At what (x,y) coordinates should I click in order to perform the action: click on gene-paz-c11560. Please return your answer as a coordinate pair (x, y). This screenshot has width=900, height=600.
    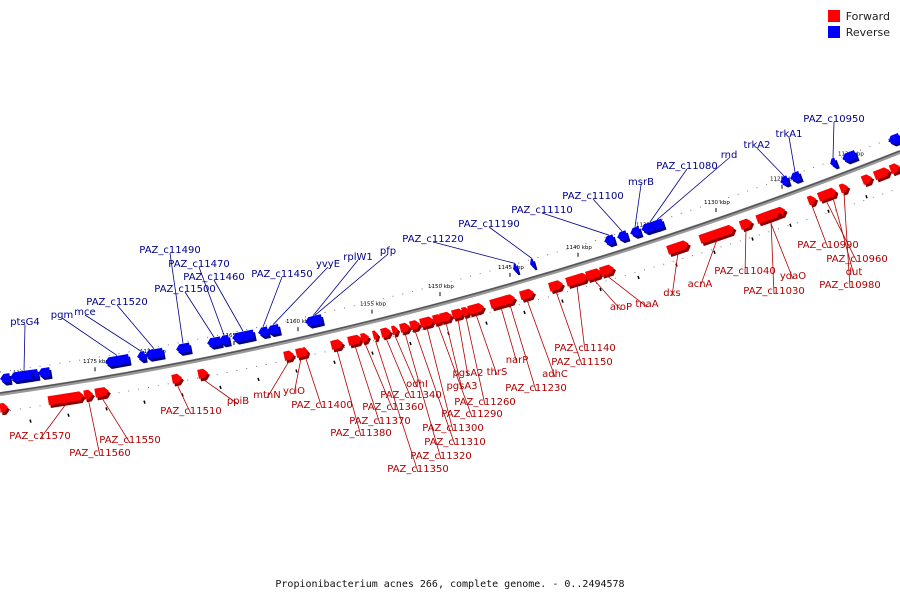
    Looking at the image, I should click on (89, 396).